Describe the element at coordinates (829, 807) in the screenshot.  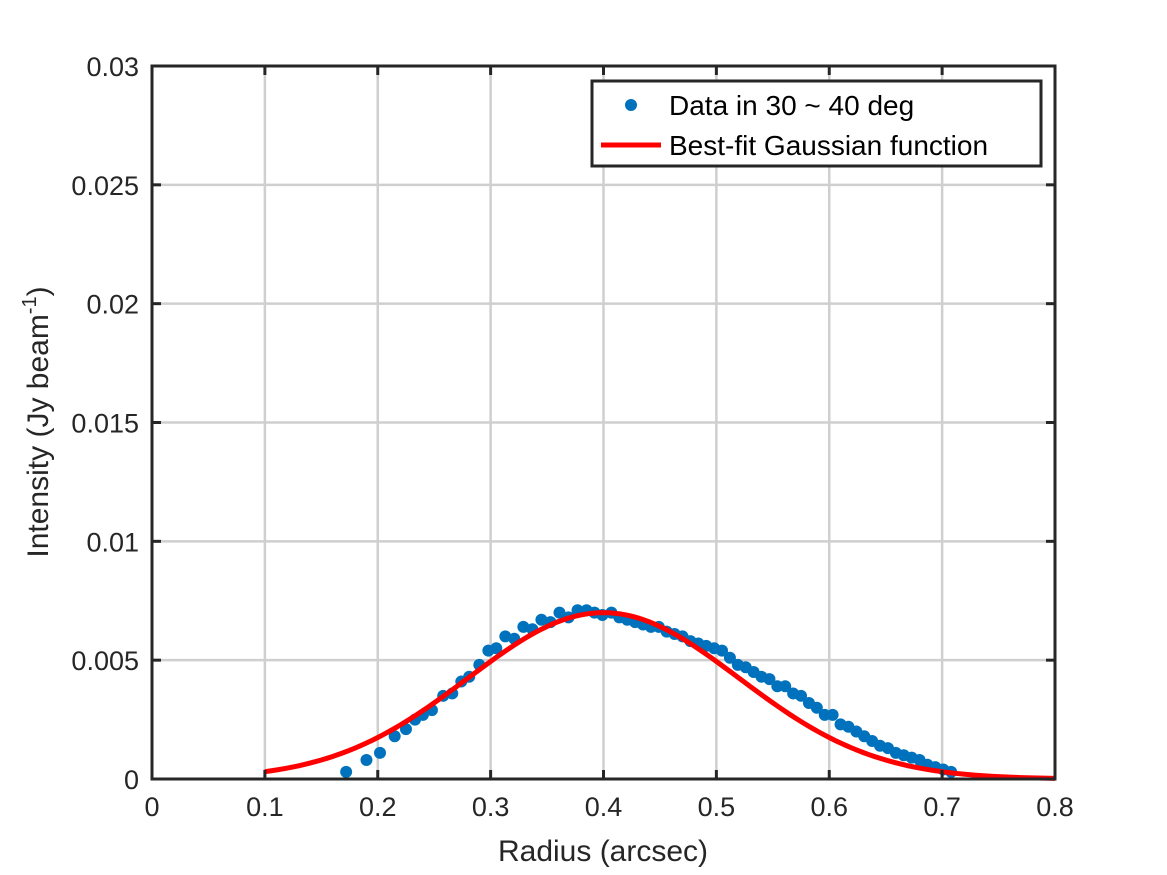
I see `x-tick-label: 0.6` at that location.